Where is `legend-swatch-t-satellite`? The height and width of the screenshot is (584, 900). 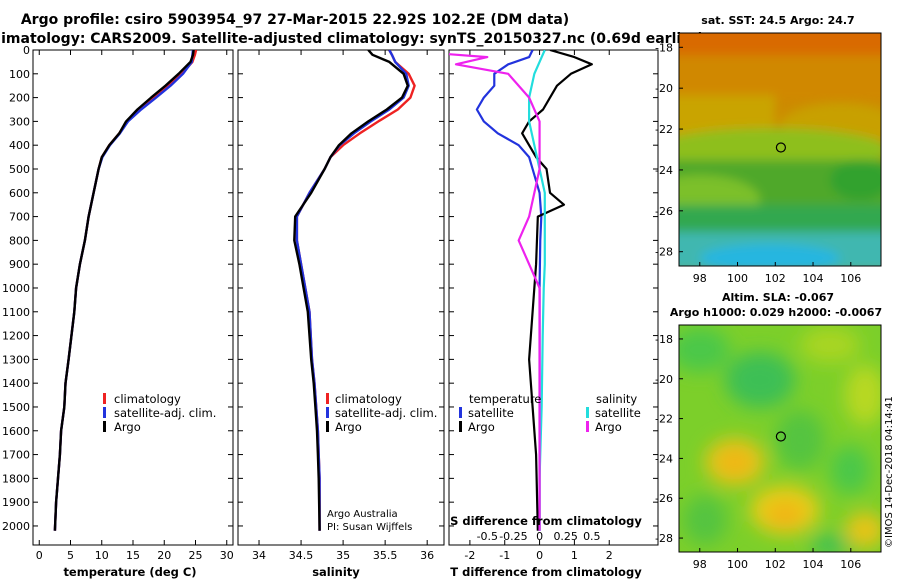 legend-swatch-t-satellite is located at coordinates (460, 412).